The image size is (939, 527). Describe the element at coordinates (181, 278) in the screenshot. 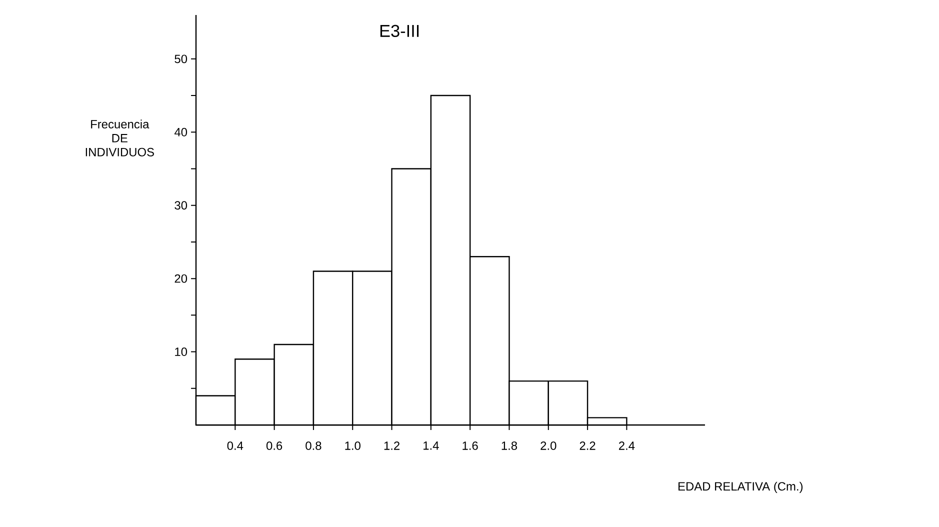

I see `y-tick-label: 20` at that location.